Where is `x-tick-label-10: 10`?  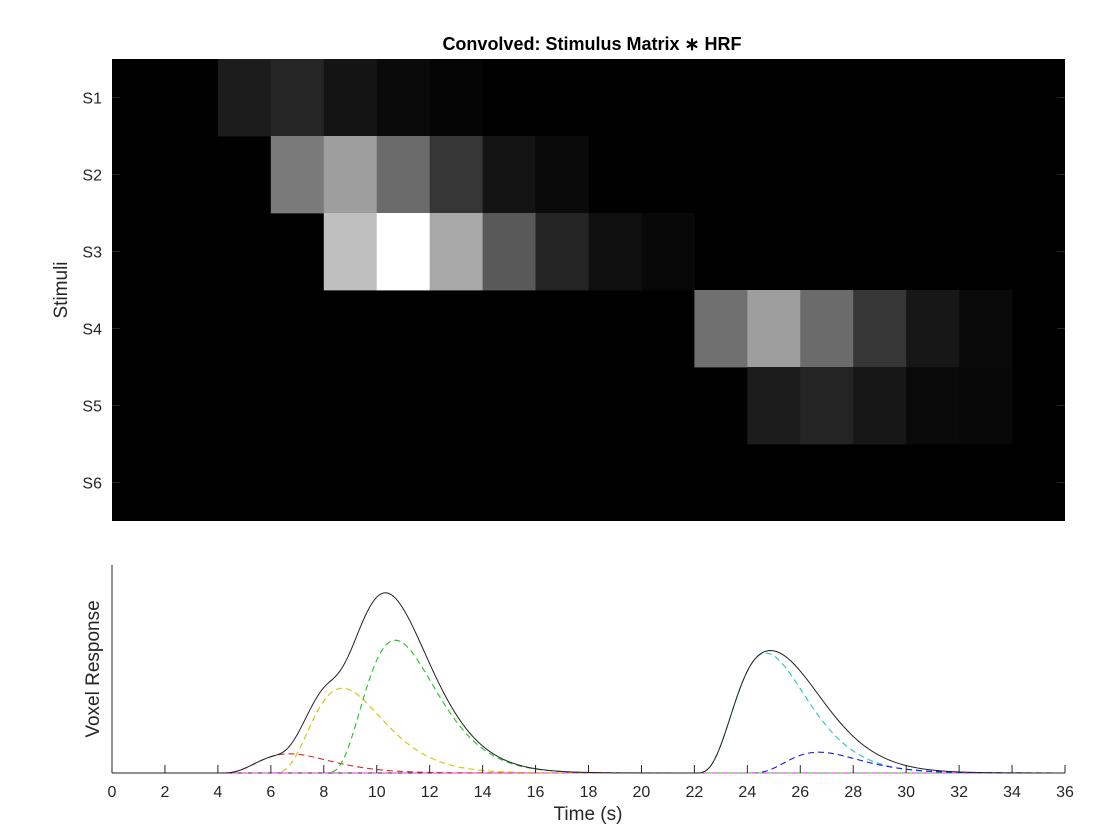
x-tick-label-10: 10 is located at coordinates (377, 792).